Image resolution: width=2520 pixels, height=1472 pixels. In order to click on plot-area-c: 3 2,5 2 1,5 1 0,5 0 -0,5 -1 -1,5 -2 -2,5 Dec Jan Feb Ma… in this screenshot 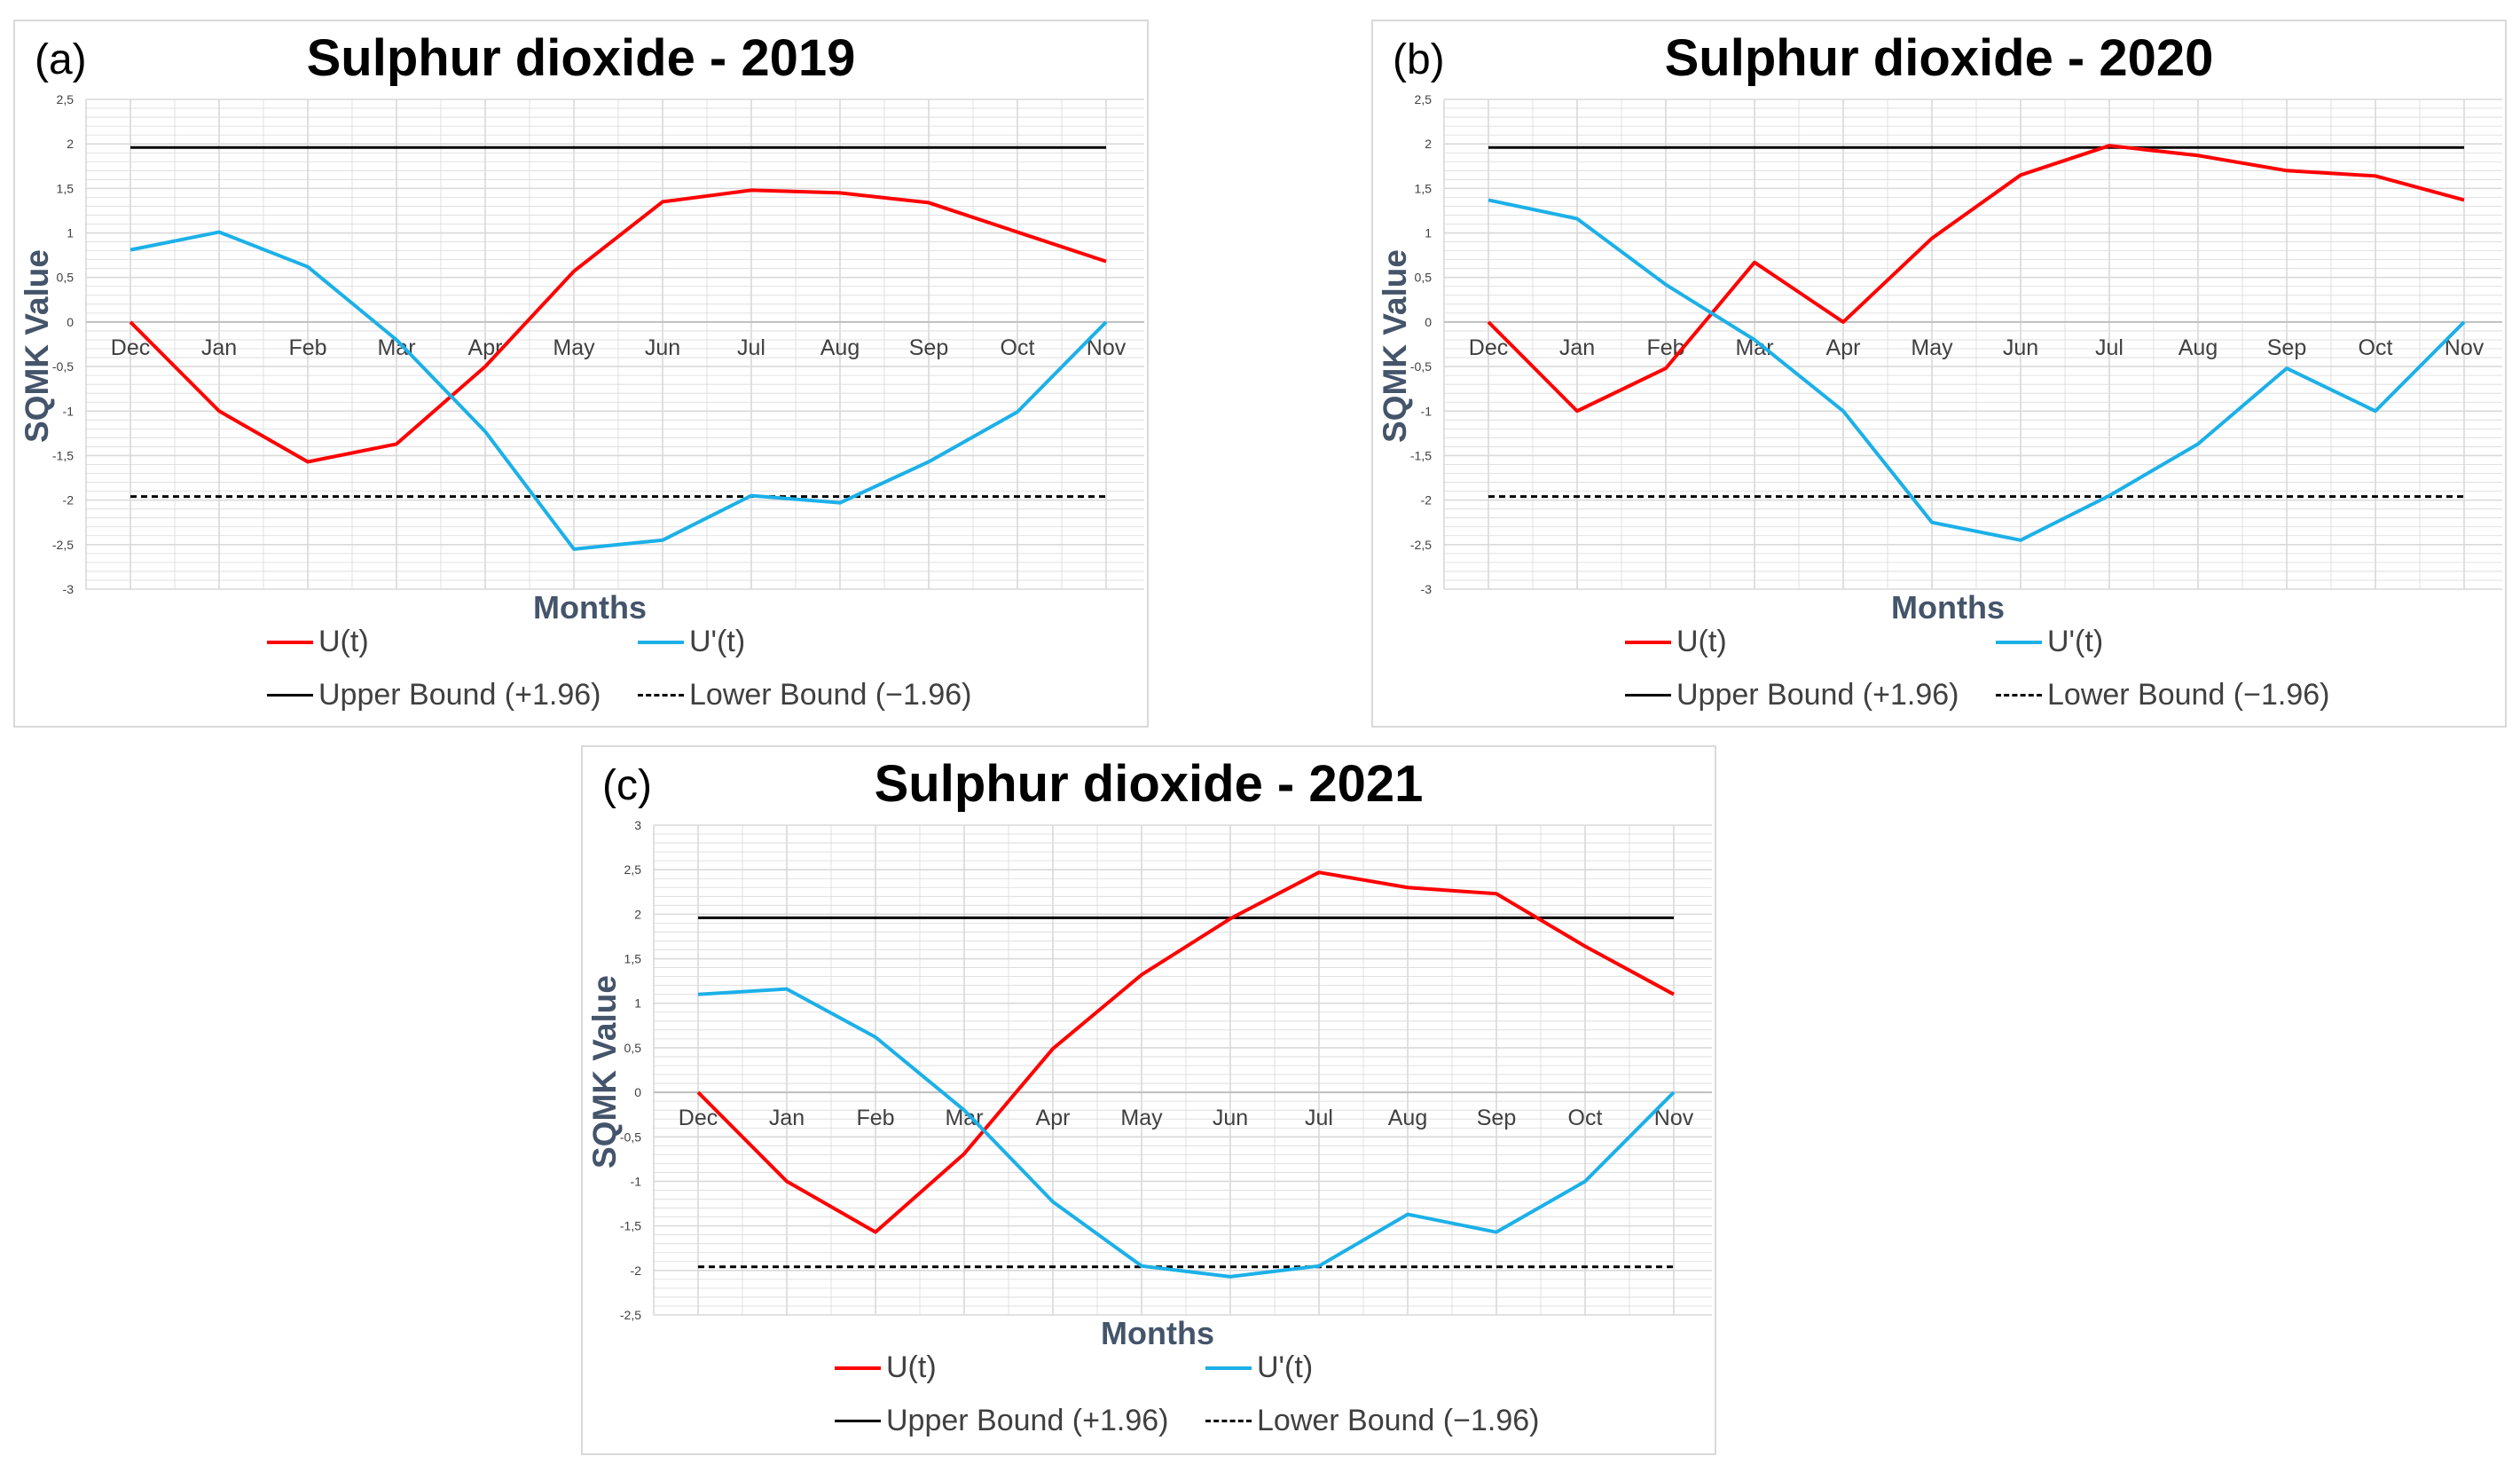, I will do `click(1166, 1070)`.